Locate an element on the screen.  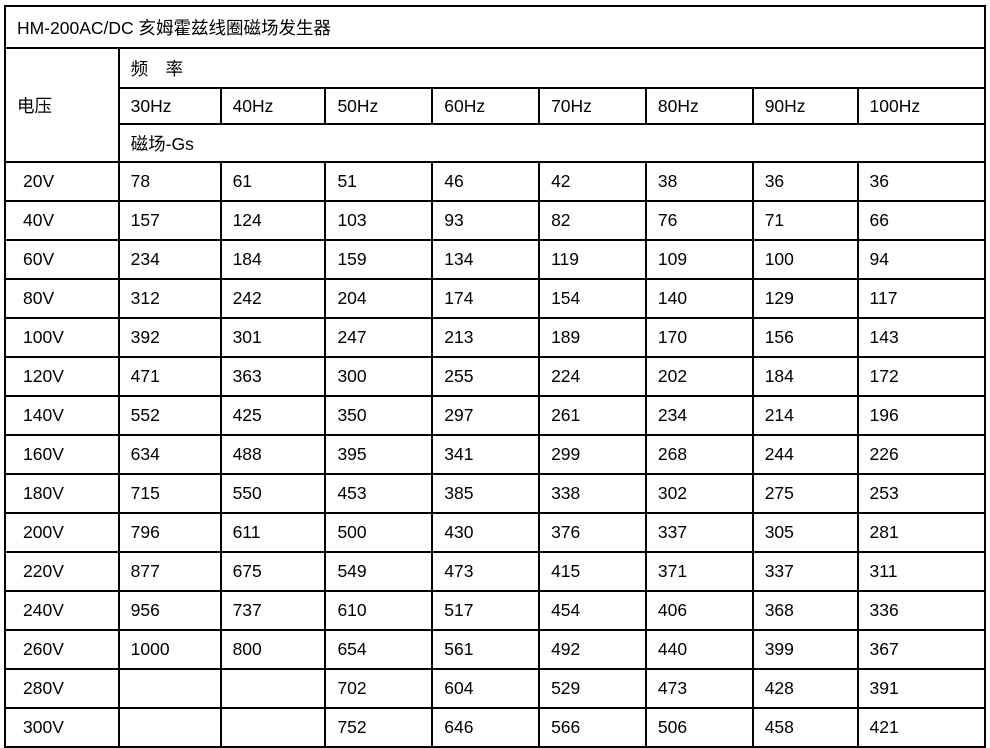
table-row: 180V 715 550 453 385 338 302 275 253 is located at coordinates (495, 493).